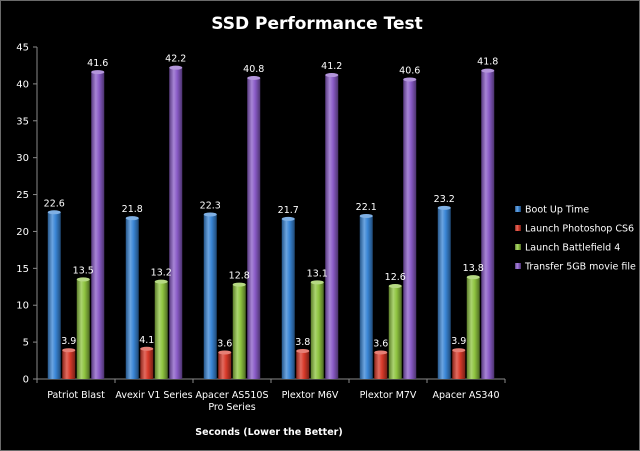 The width and height of the screenshot is (640, 451). What do you see at coordinates (410, 229) in the screenshot?
I see `bar-transfer-5gb-movie-file-plextor-m7v` at bounding box center [410, 229].